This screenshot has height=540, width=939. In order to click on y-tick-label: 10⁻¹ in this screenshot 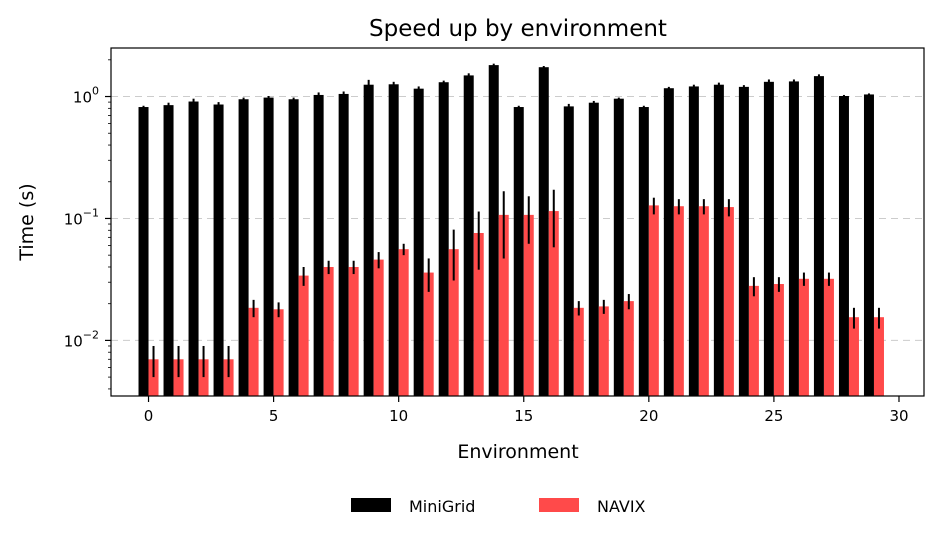, I will do `click(81, 217)`.